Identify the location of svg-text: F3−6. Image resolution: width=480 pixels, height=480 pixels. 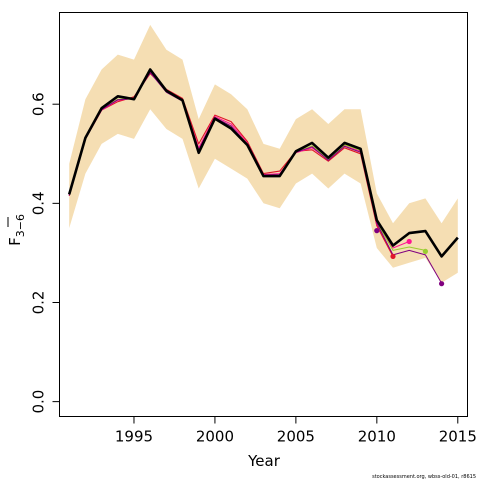
(16, 230).